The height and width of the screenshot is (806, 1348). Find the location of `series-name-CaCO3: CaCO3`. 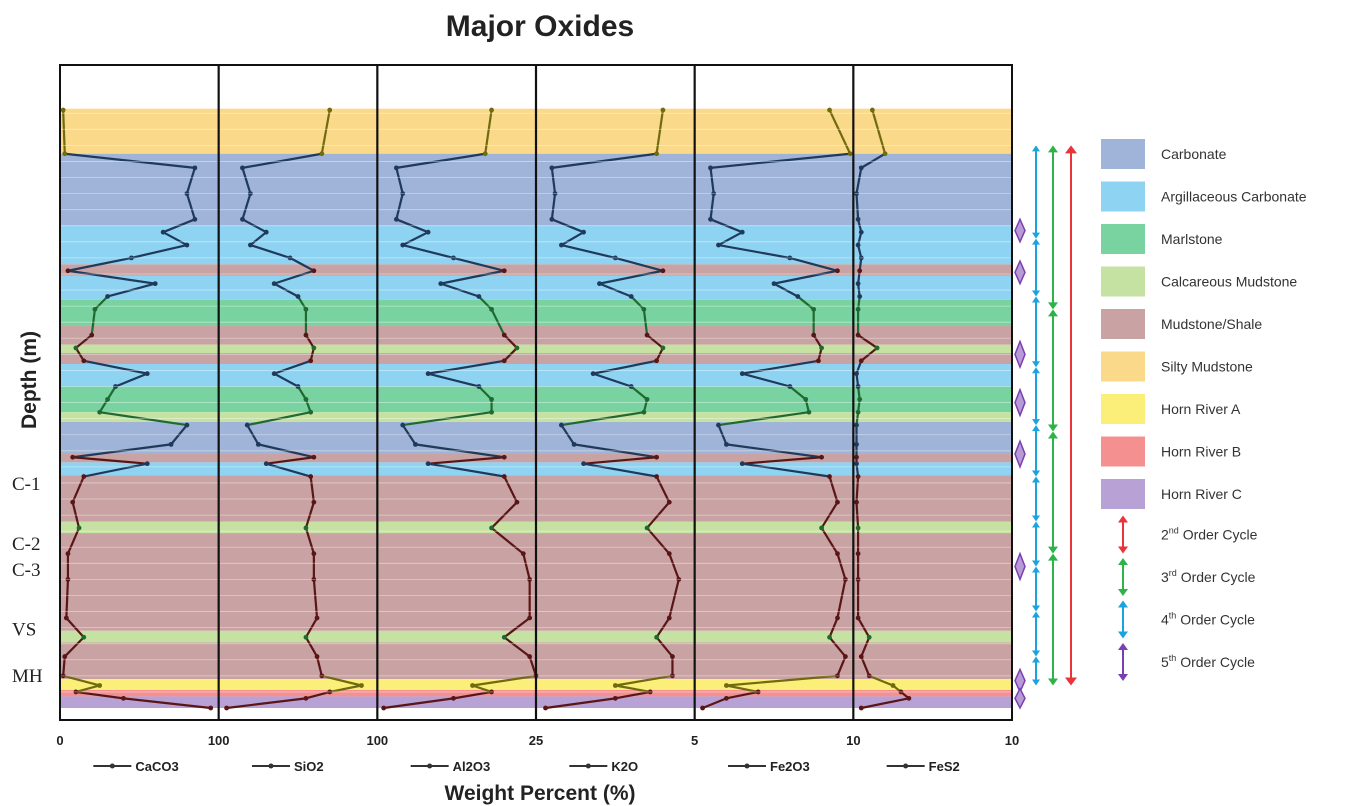

series-name-CaCO3: CaCO3 is located at coordinates (156, 766).